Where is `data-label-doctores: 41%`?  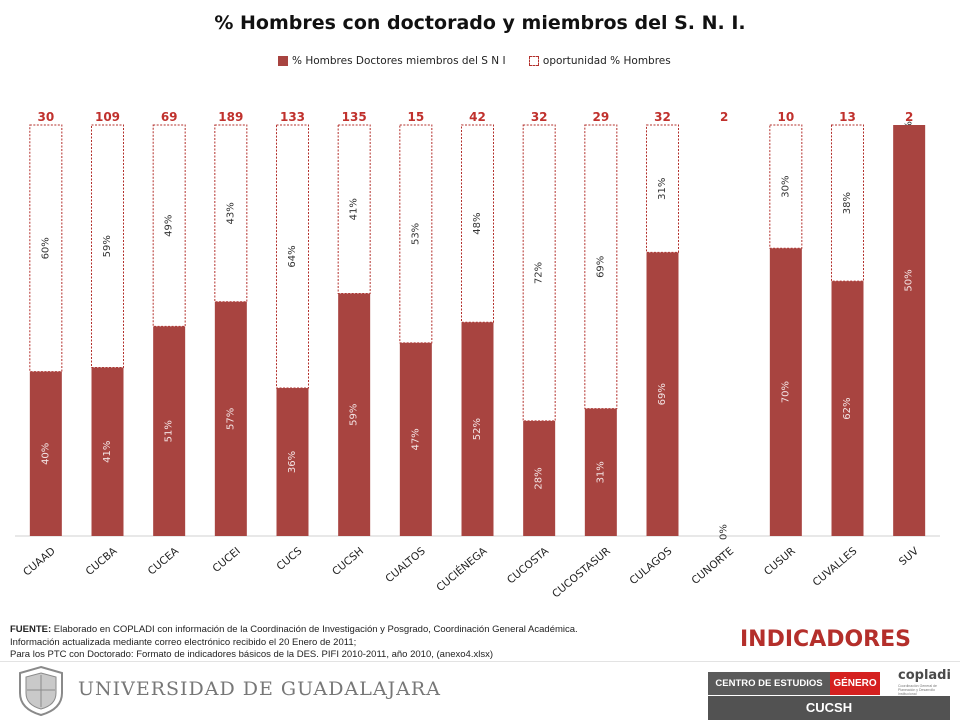 data-label-doctores: 41% is located at coordinates (107, 452).